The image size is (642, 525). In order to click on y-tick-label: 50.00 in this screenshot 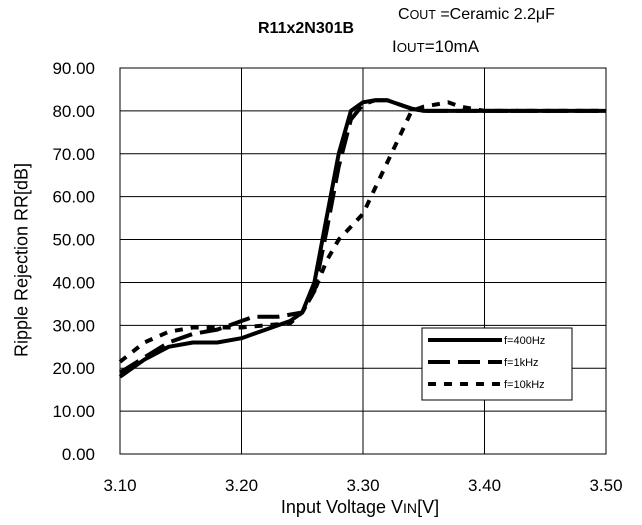, I will do `click(73, 240)`.